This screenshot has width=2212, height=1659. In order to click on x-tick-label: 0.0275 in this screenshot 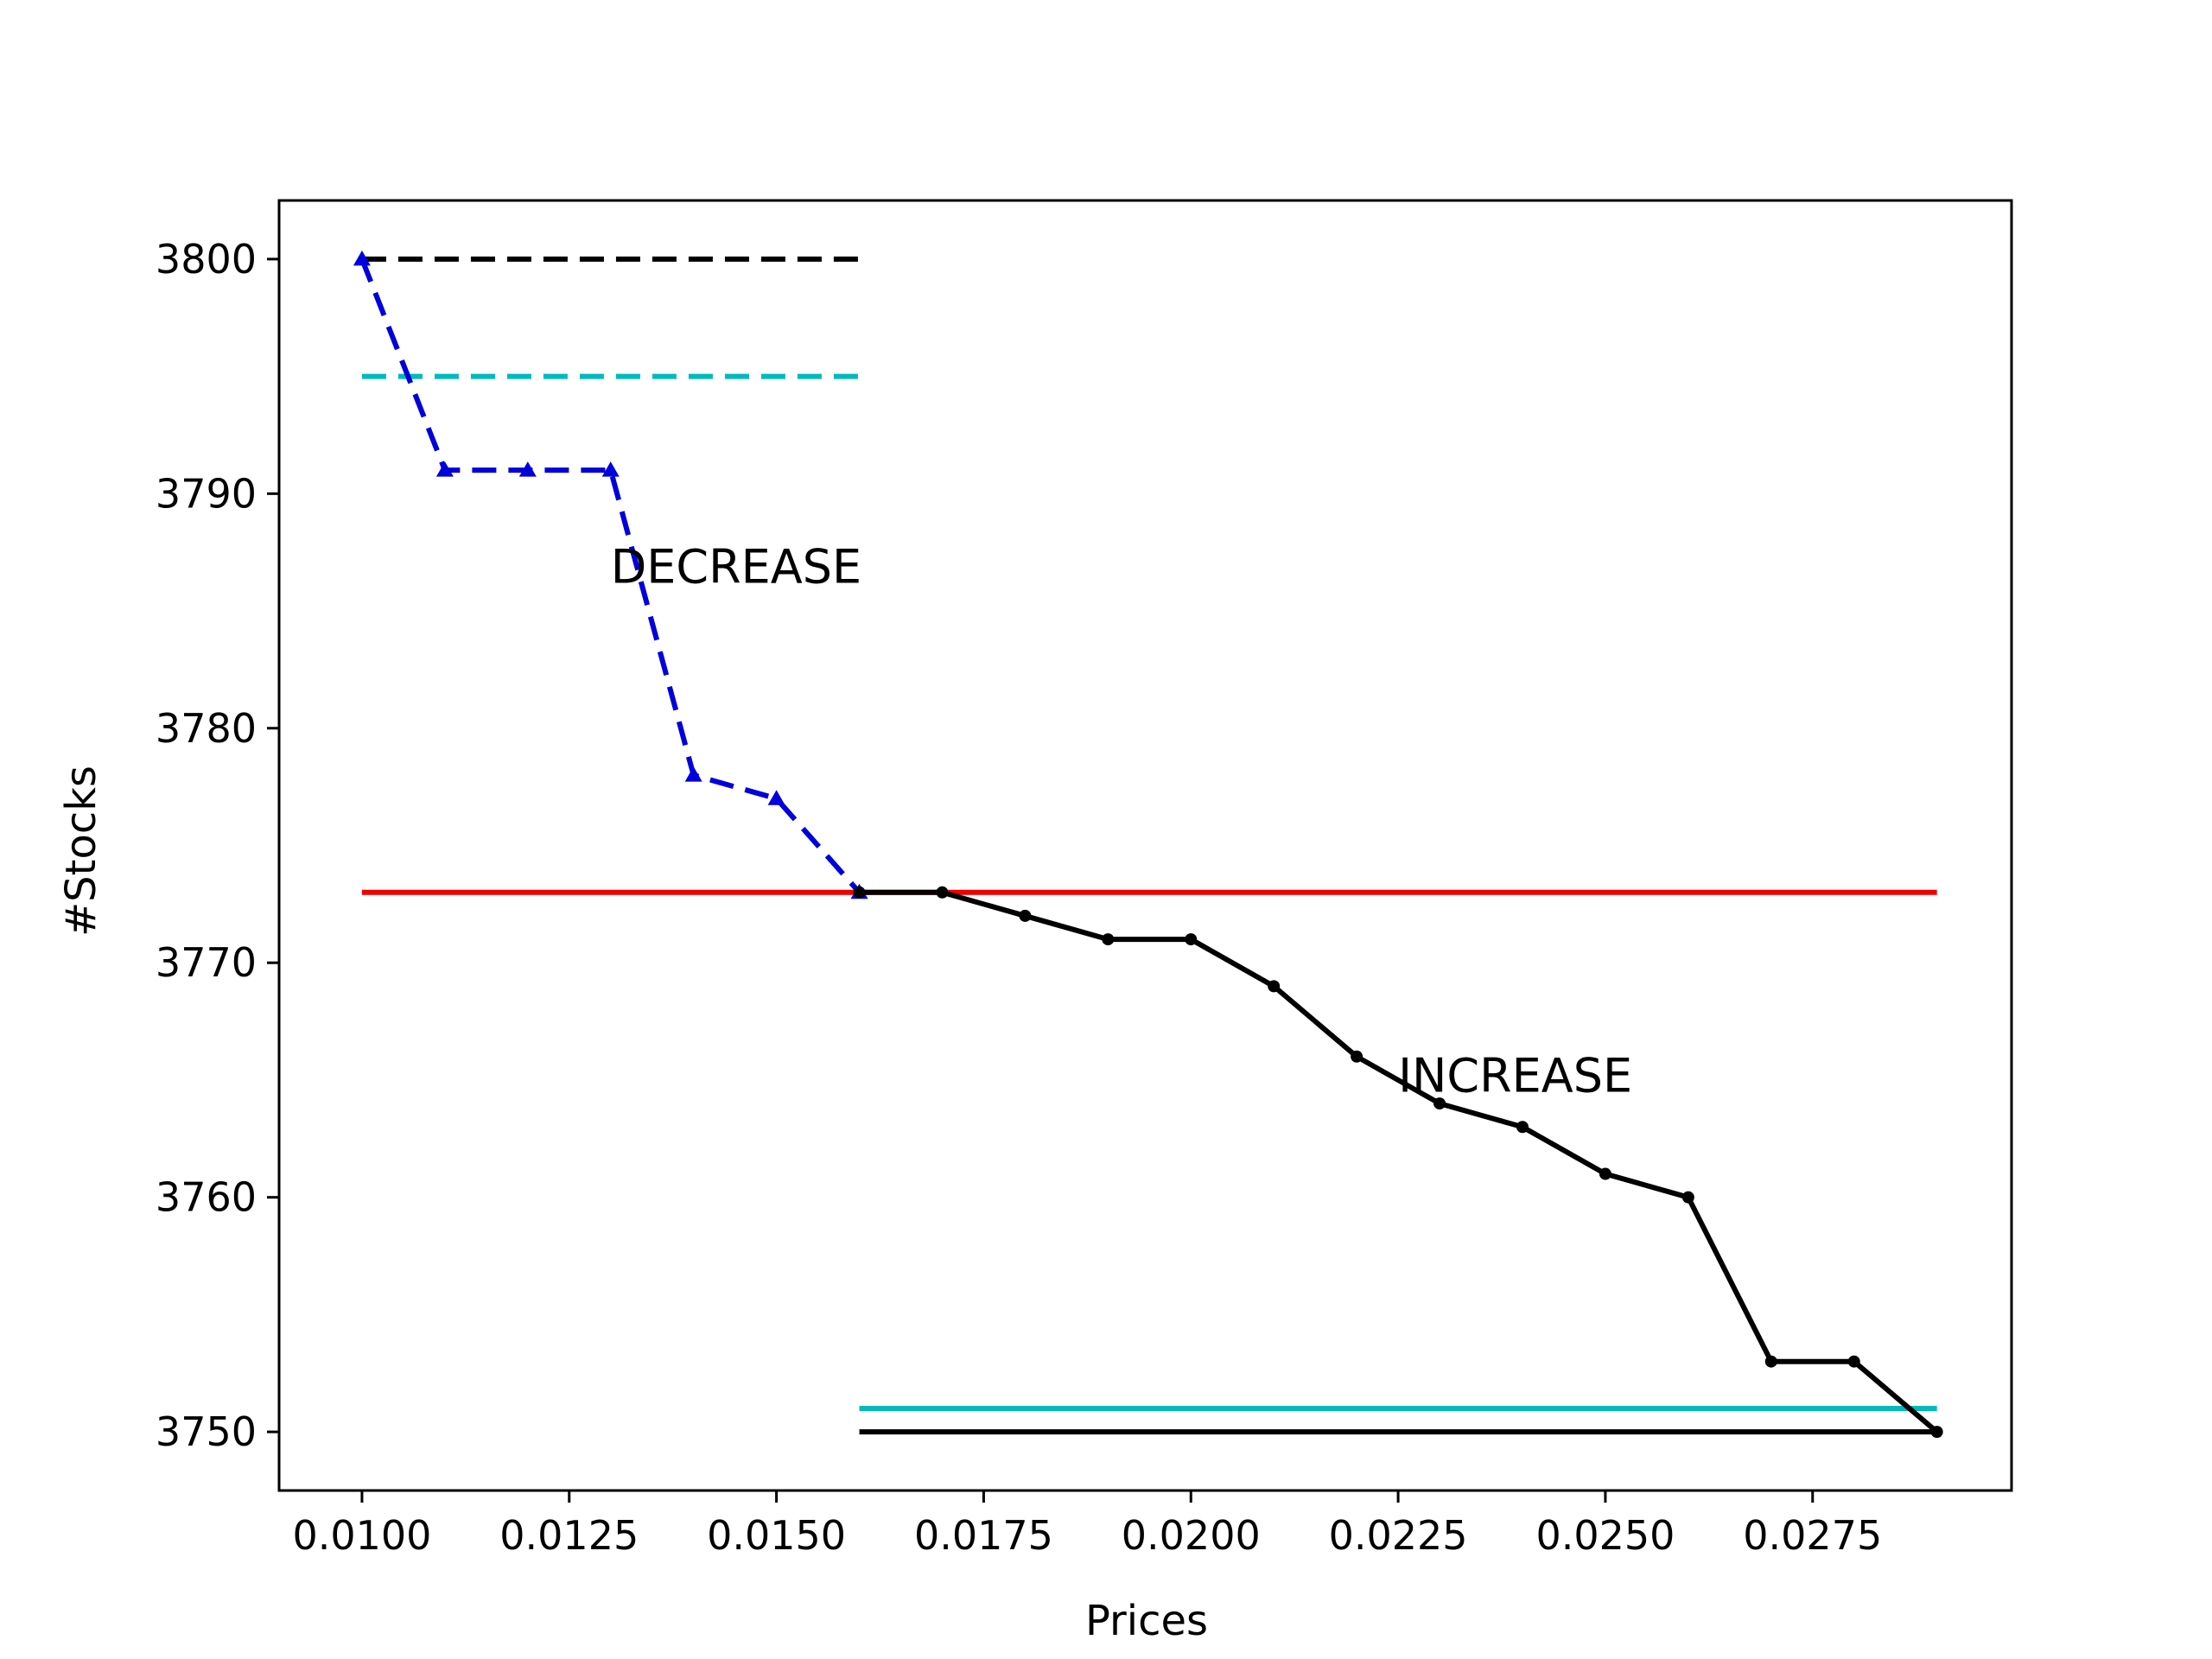, I will do `click(1812, 1535)`.